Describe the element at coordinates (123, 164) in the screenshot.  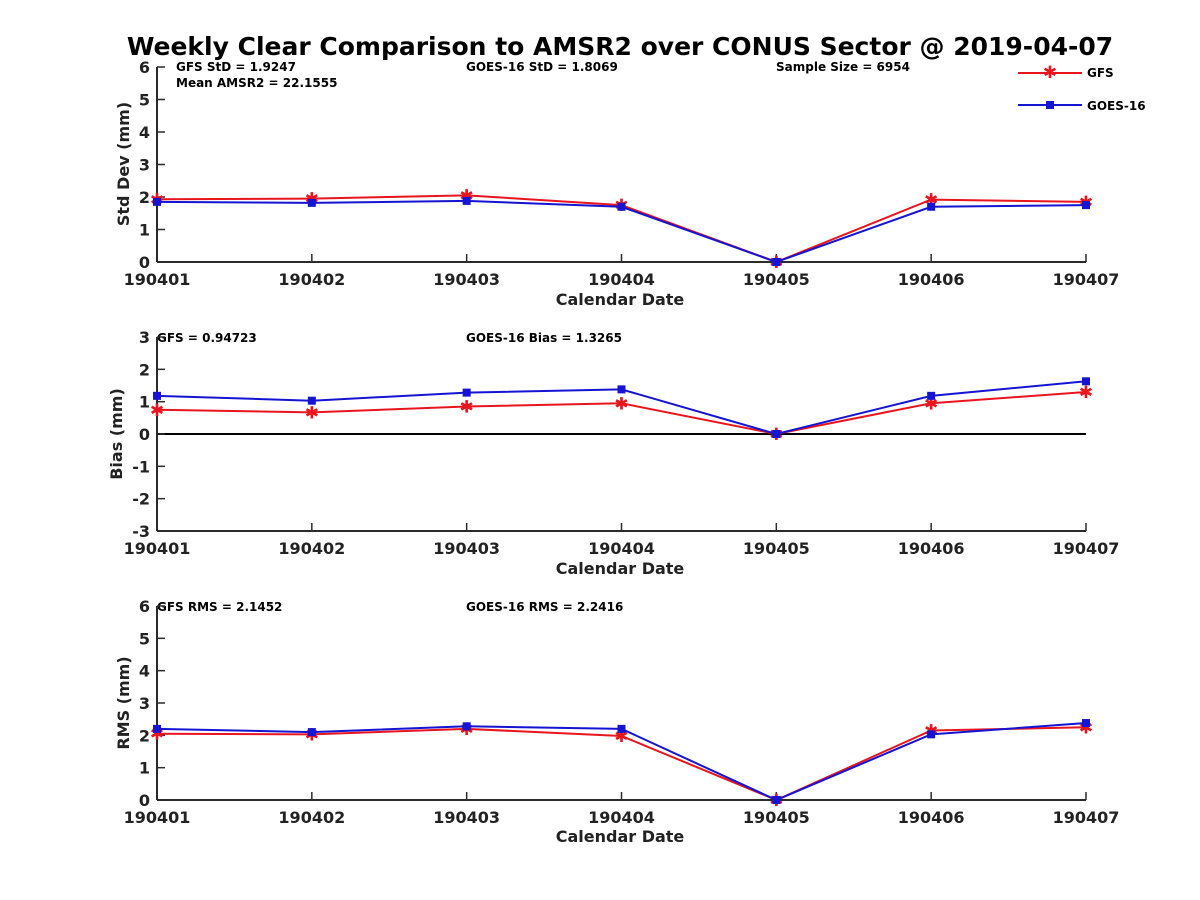
I see `y-axis-label: Std Dev (mm)` at that location.